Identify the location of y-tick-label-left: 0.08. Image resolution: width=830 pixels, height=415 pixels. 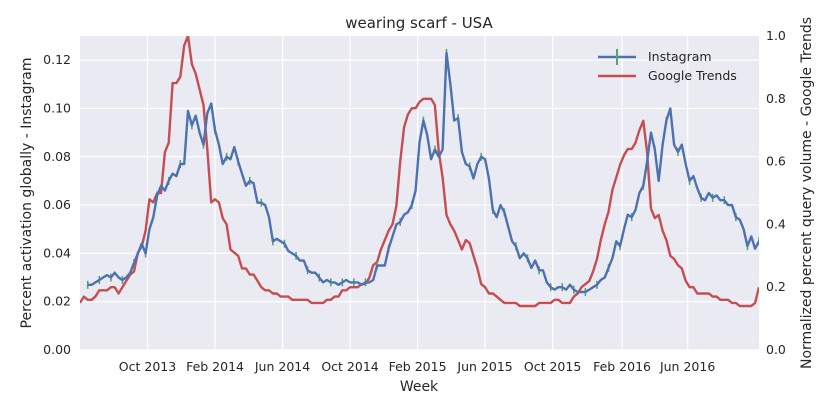
(57, 156).